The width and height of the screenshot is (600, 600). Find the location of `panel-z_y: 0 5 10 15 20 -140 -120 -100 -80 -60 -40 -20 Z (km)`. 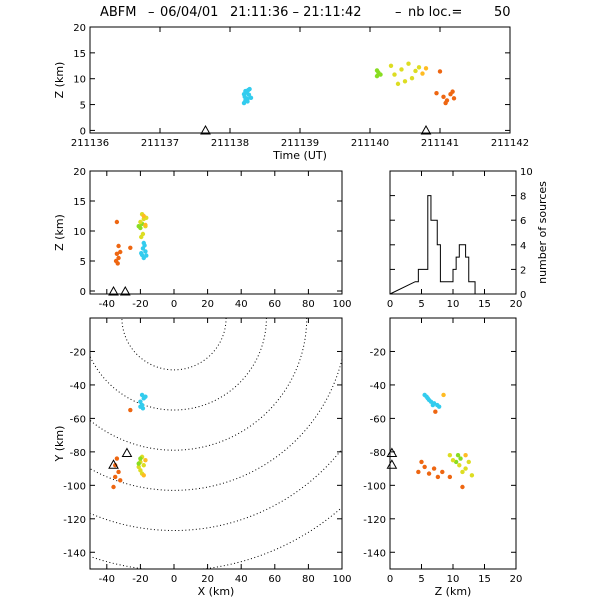

panel-z_y: 0 5 10 15 20 -140 -120 -100 -80 -60 -40 -20 Z (km) is located at coordinates (442, 457).